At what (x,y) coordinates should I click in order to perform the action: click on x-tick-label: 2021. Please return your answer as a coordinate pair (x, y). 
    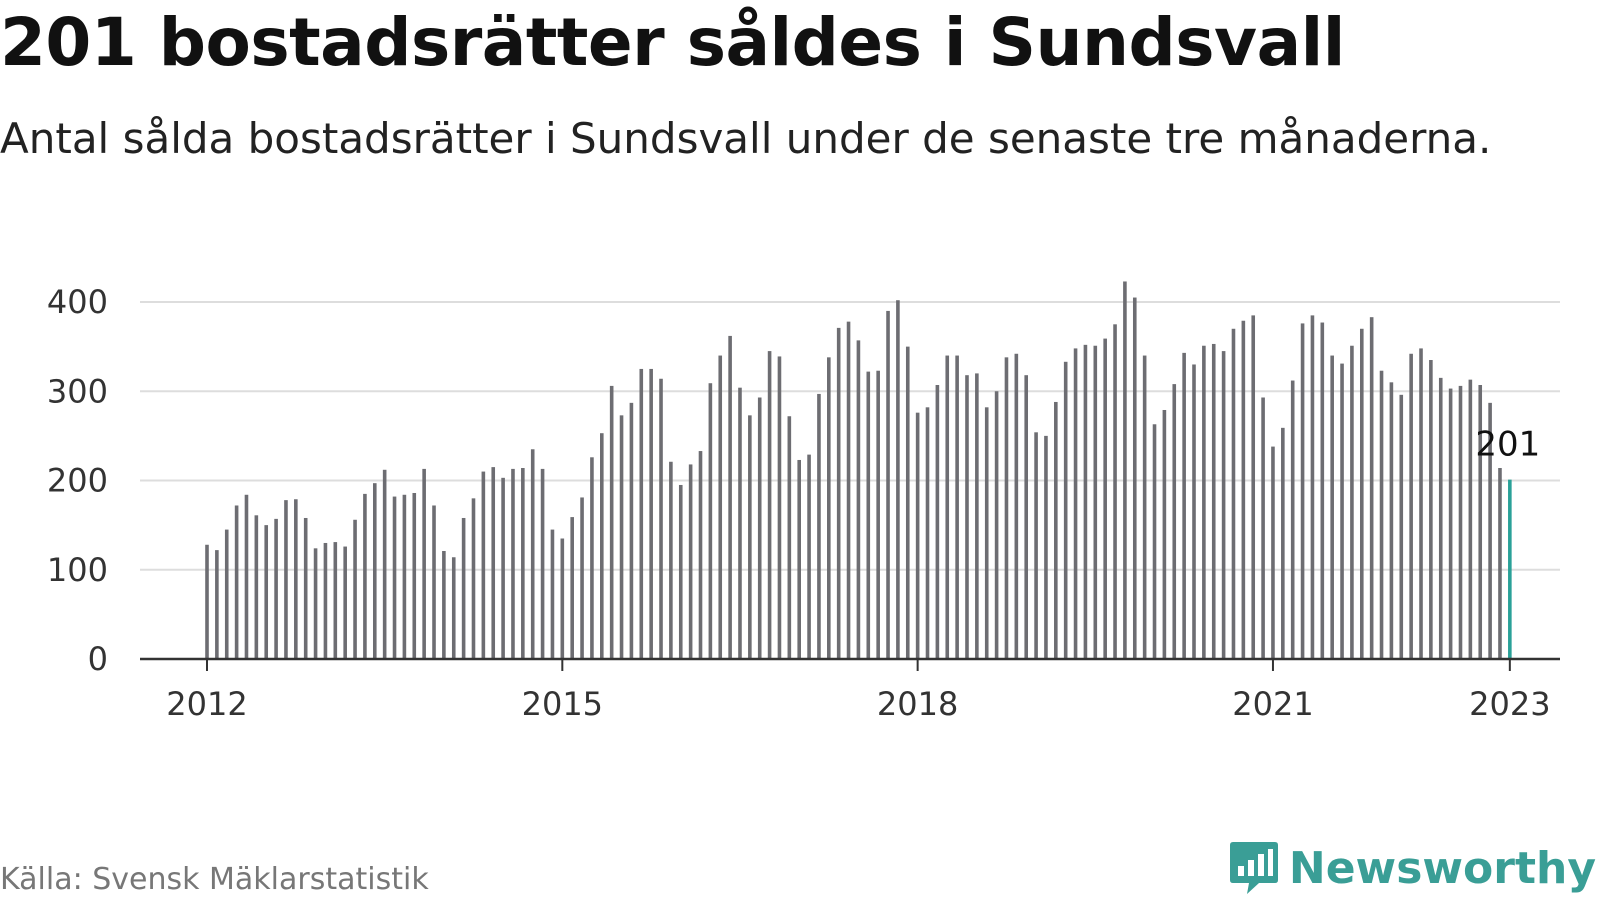
    Looking at the image, I should click on (1272, 704).